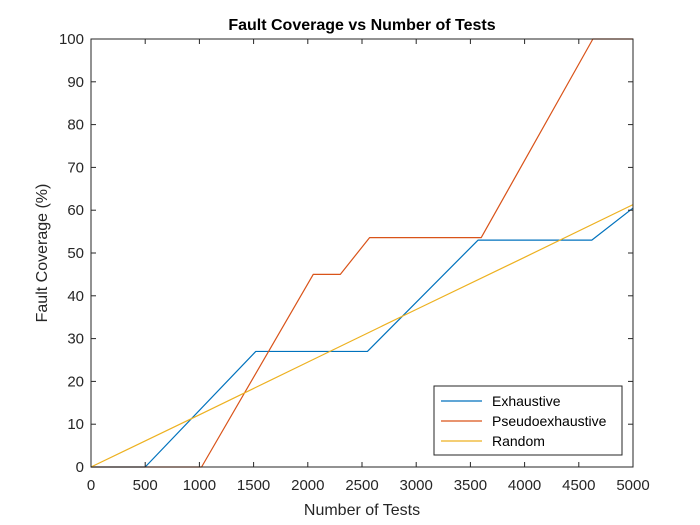 The image size is (700, 525). What do you see at coordinates (71, 39) in the screenshot?
I see `y-tick-label: 100` at bounding box center [71, 39].